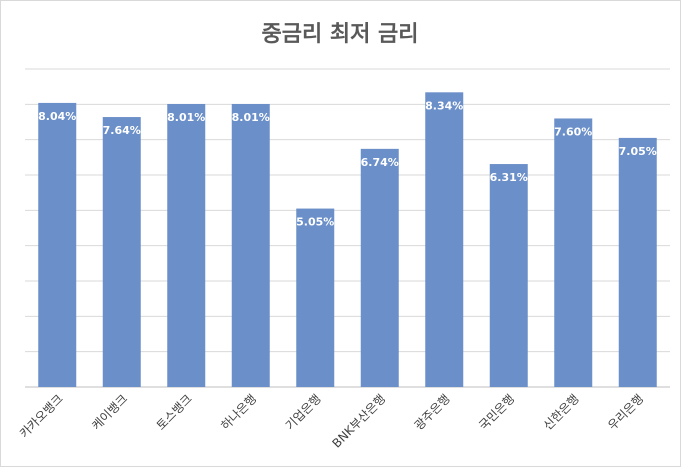 The image size is (681, 467). I want to click on data-label: 8.34%, so click(444, 105).